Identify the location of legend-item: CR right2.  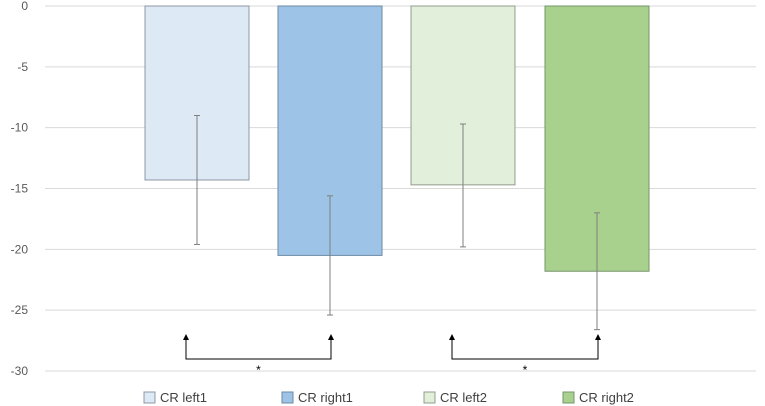
(598, 397).